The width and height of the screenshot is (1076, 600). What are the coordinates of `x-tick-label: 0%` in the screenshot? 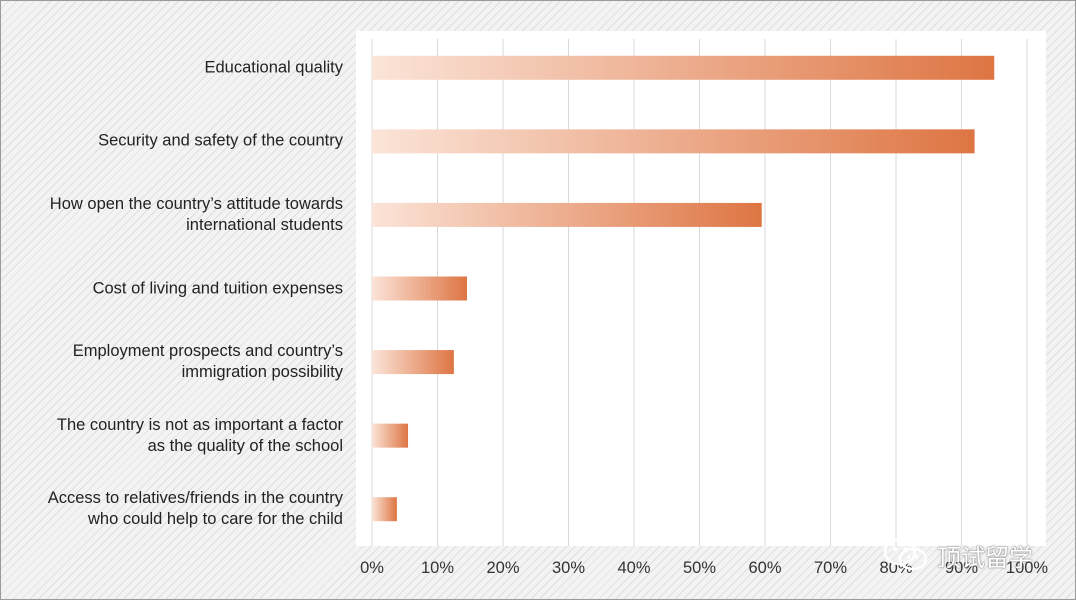 It's located at (372, 568).